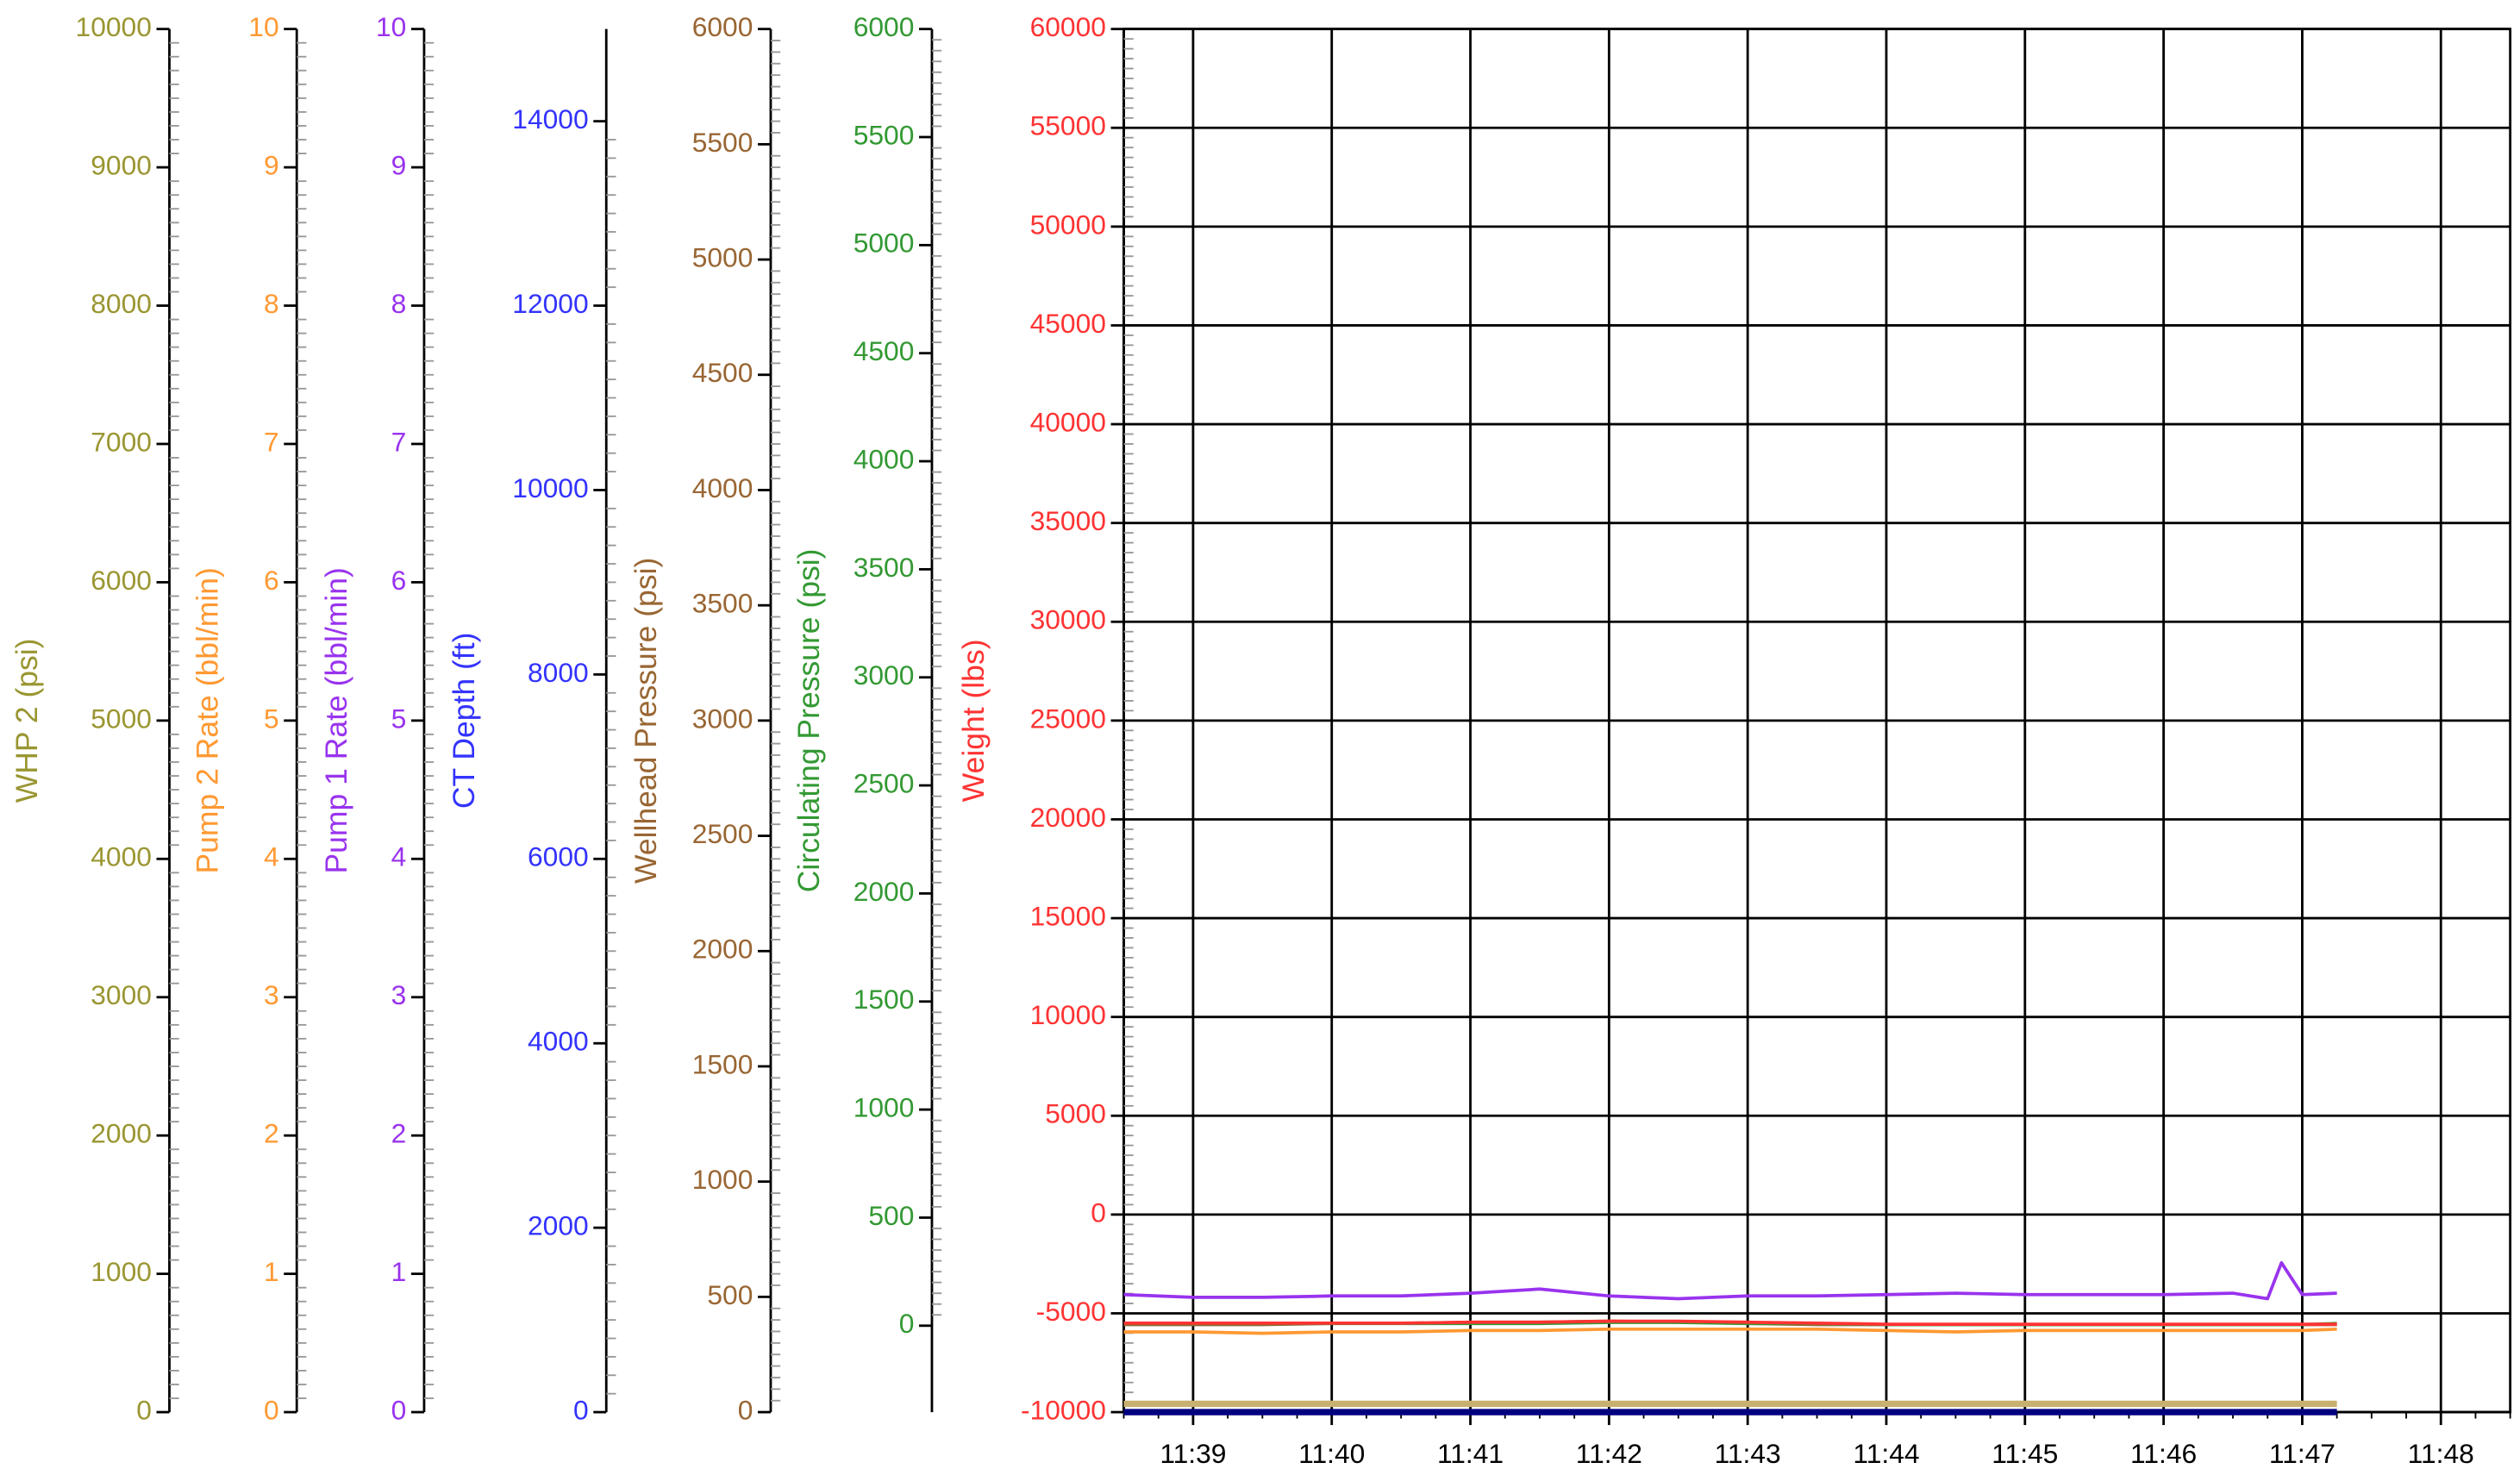 This screenshot has height=1475, width=2520. I want to click on y-tick-label: 45000, so click(1068, 323).